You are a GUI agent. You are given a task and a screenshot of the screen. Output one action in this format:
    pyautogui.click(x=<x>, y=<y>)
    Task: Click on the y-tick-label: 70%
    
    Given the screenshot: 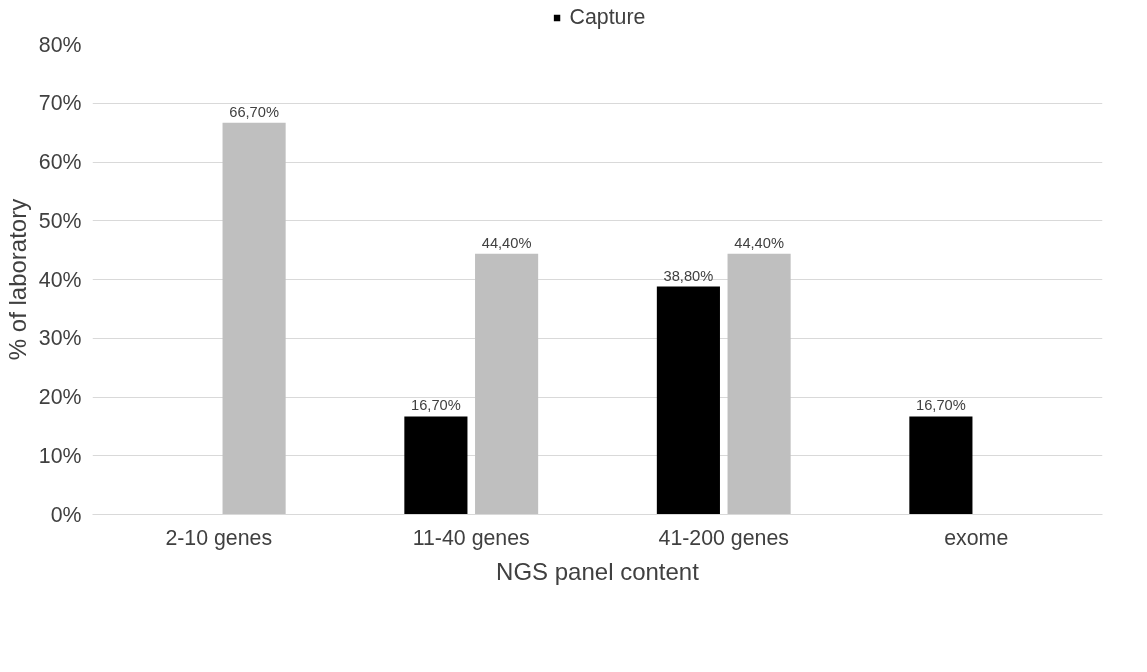 What is the action you would take?
    pyautogui.click(x=60, y=103)
    